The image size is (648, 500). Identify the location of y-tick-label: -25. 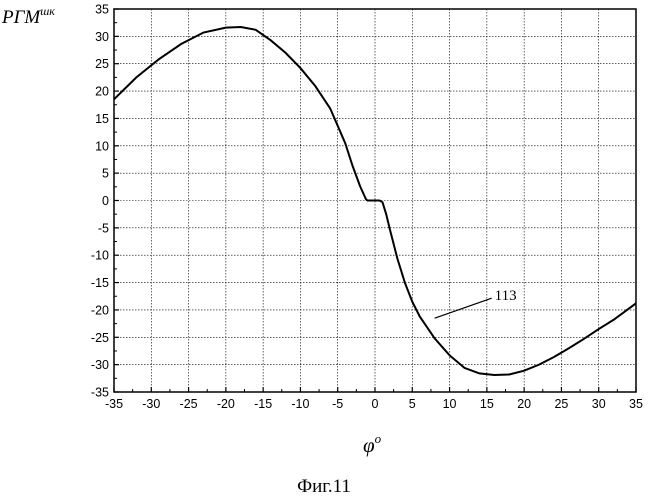
(100, 338).